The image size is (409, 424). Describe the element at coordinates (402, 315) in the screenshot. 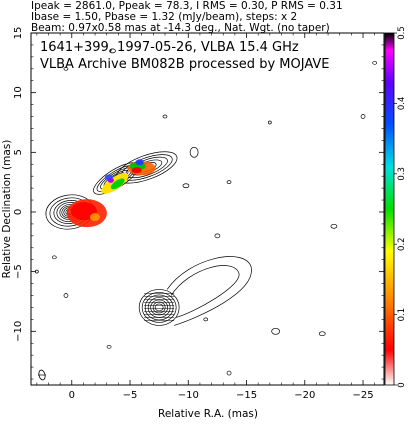

I see `colorbar-tick-label: 0.1` at that location.